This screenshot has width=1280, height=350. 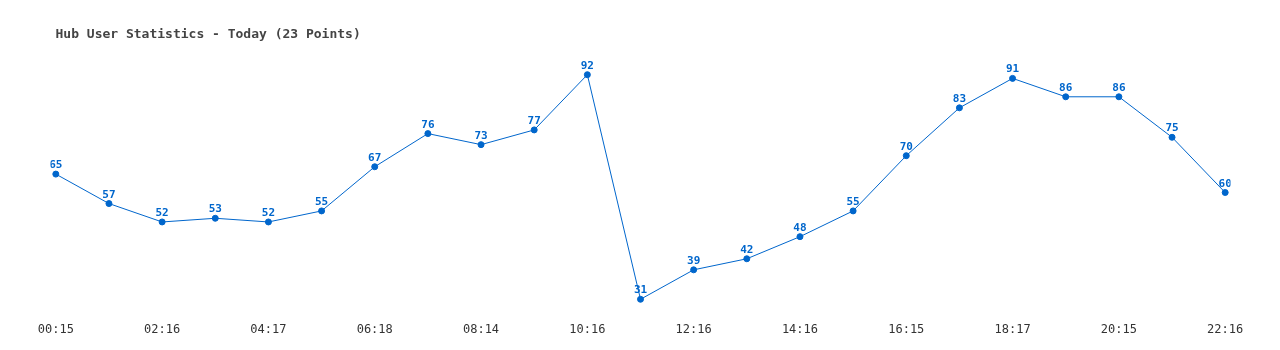 I want to click on x-tick-label: 12:16, so click(x=693, y=328).